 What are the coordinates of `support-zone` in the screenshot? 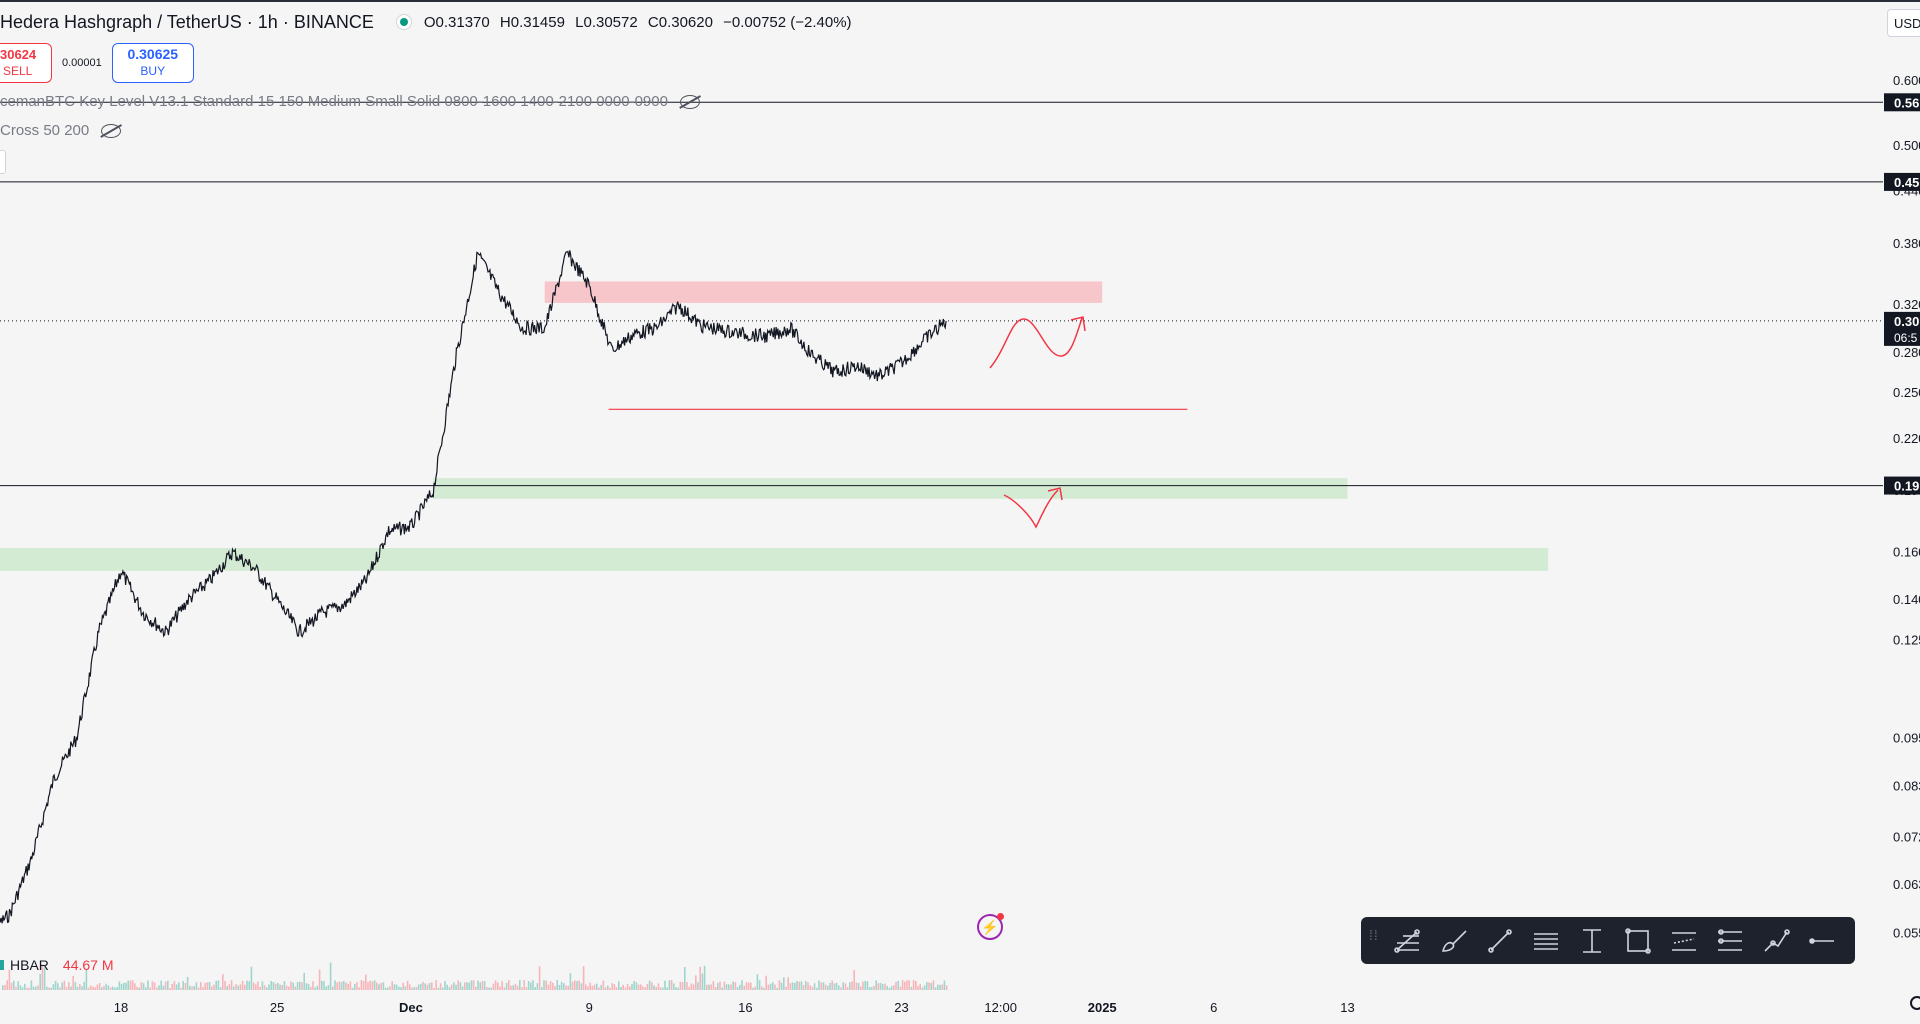 It's located at (774, 559).